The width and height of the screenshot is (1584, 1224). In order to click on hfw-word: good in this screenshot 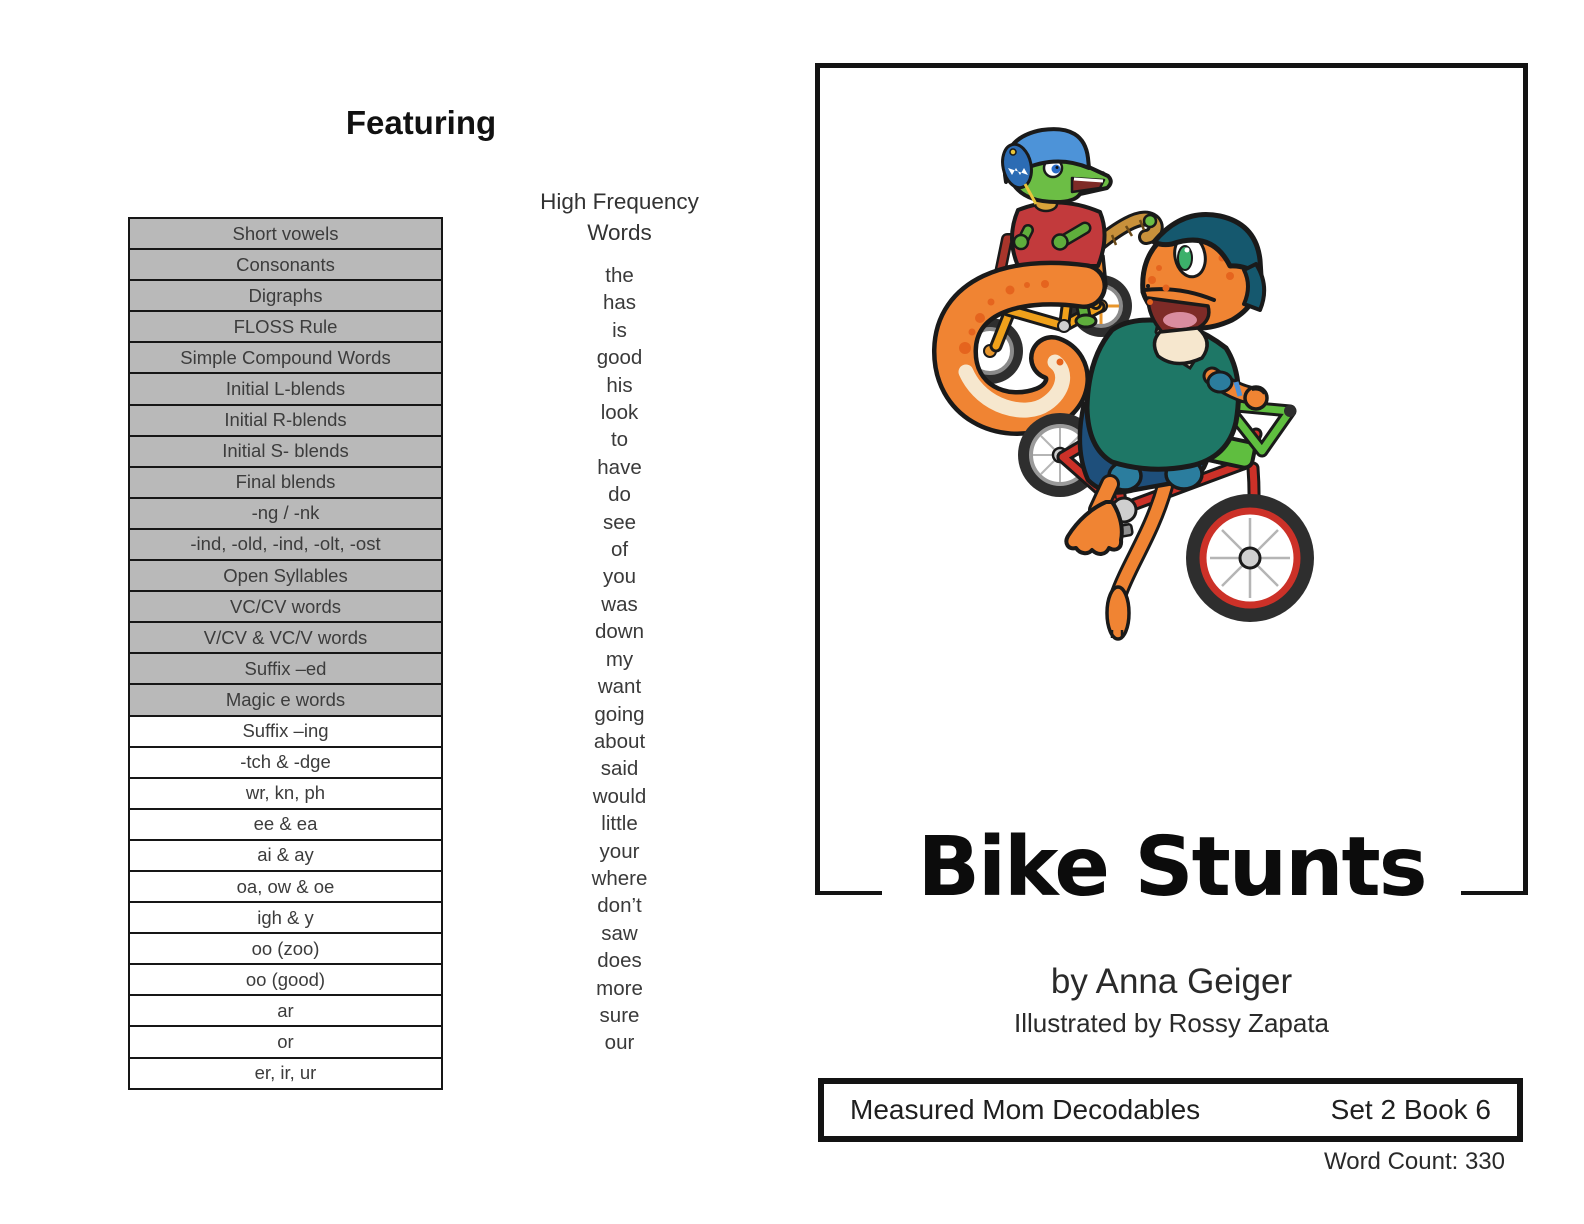, I will do `click(619, 358)`.